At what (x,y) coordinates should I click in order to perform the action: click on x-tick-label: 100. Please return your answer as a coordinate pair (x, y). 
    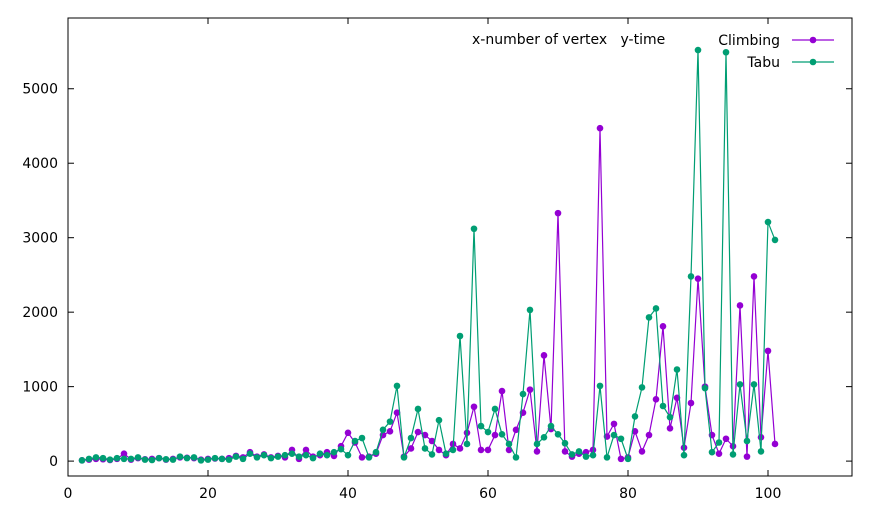
    Looking at the image, I should click on (768, 494).